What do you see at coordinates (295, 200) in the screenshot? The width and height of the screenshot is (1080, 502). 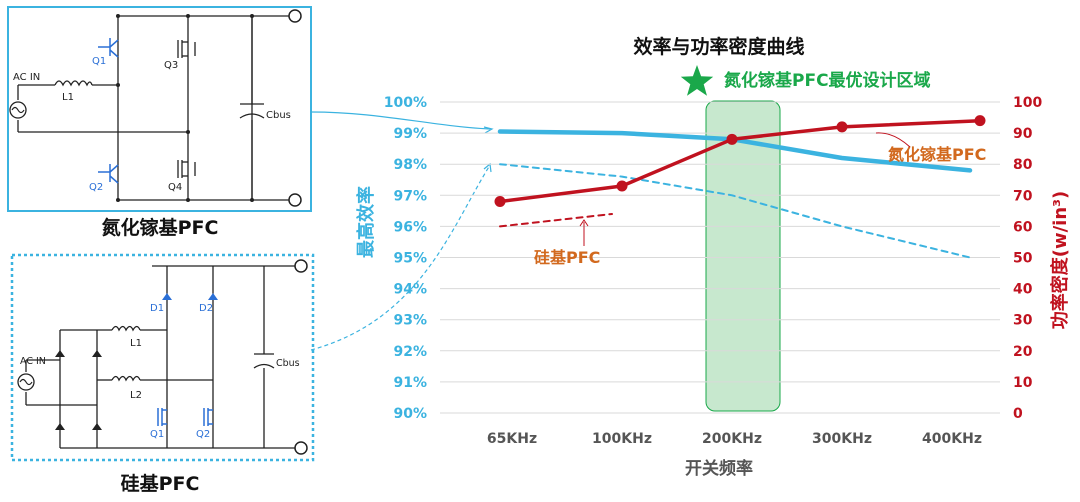 I see `gan-terminal-bottom` at bounding box center [295, 200].